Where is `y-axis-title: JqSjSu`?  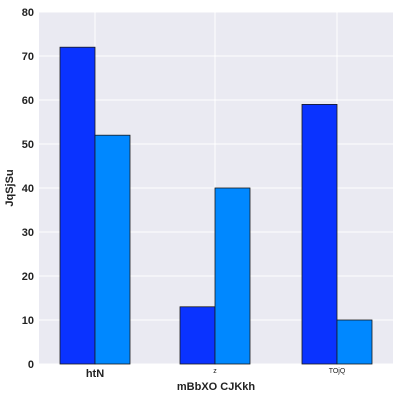
y-axis-title: JqSjSu is located at coordinates (10, 187).